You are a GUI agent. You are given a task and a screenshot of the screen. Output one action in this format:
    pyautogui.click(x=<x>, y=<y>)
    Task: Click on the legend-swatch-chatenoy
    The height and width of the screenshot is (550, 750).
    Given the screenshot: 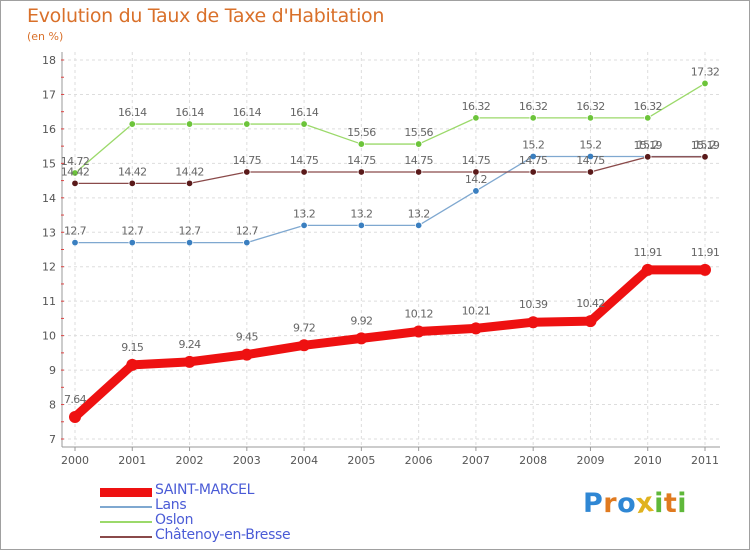 What is the action you would take?
    pyautogui.click(x=126, y=537)
    